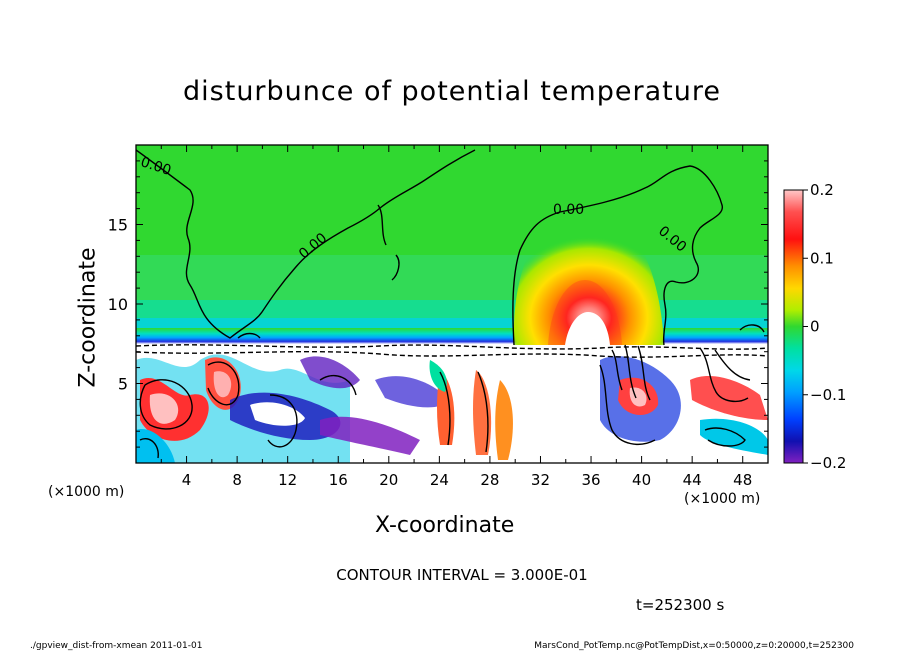 The image size is (904, 654). Describe the element at coordinates (445, 525) in the screenshot. I see `x-axis-label: X-coordinate` at that location.